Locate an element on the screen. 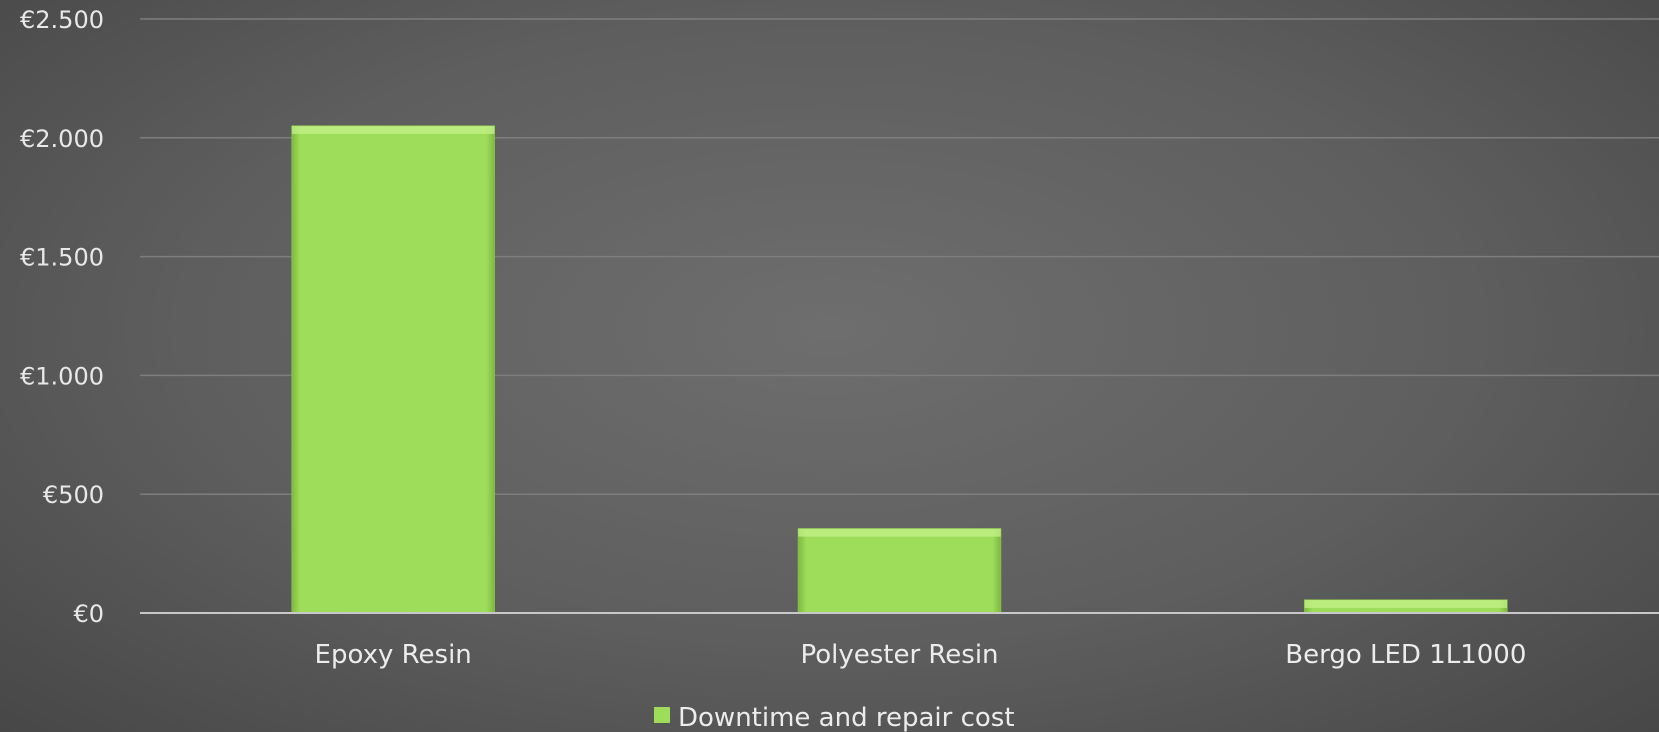  y-tick-label: €2.500 is located at coordinates (62, 20).